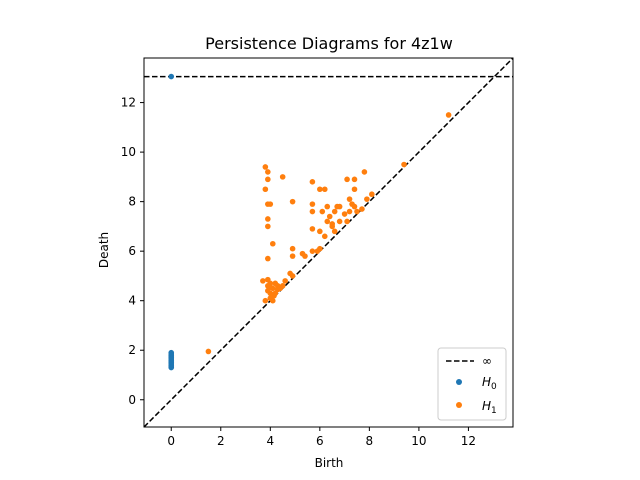  I want to click on legend-h0-marker, so click(459, 382).